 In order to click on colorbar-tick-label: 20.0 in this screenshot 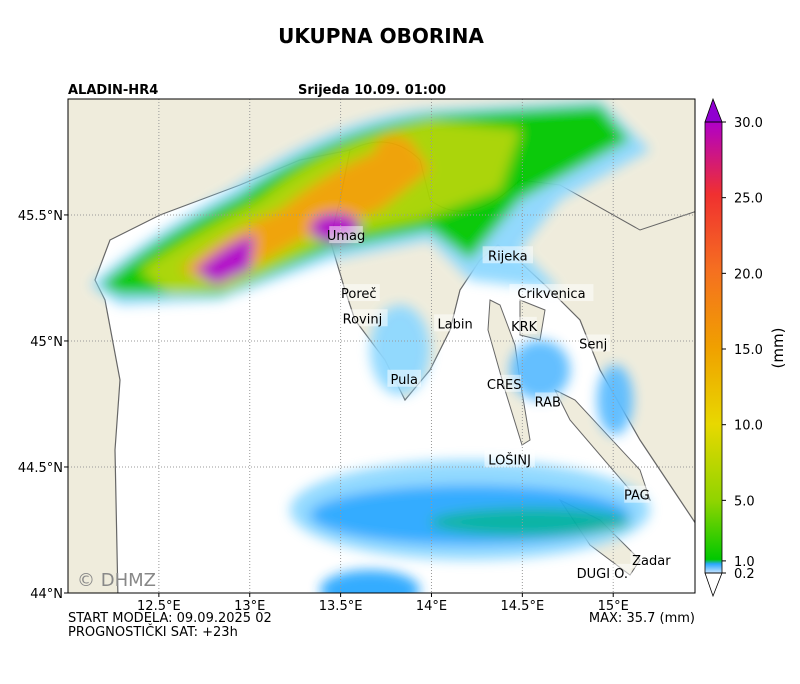, I will do `click(748, 274)`.